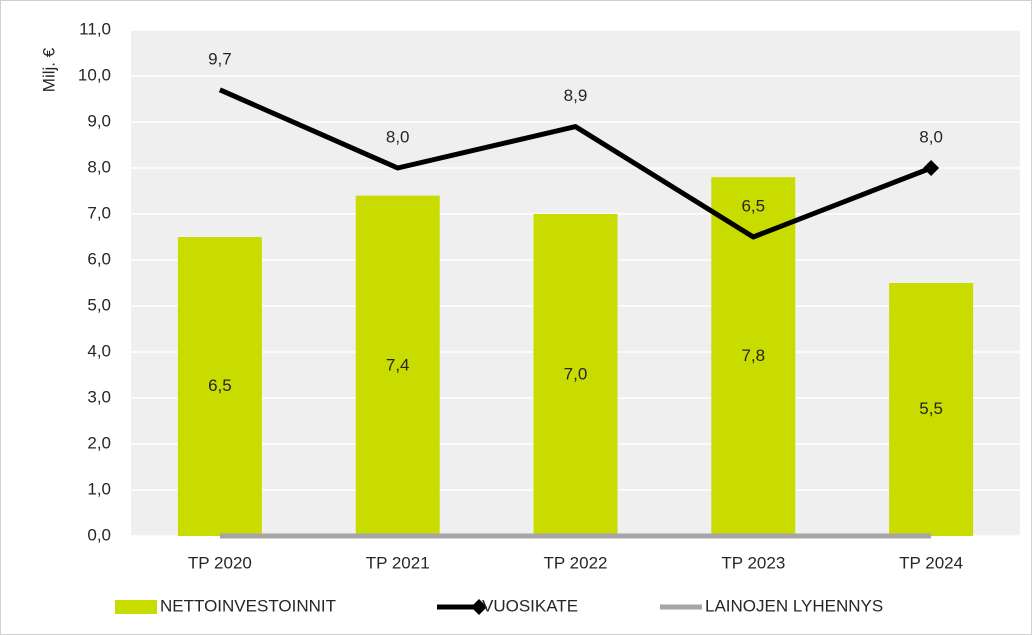  Describe the element at coordinates (220, 58) in the screenshot. I see `data-label: 9,7` at that location.